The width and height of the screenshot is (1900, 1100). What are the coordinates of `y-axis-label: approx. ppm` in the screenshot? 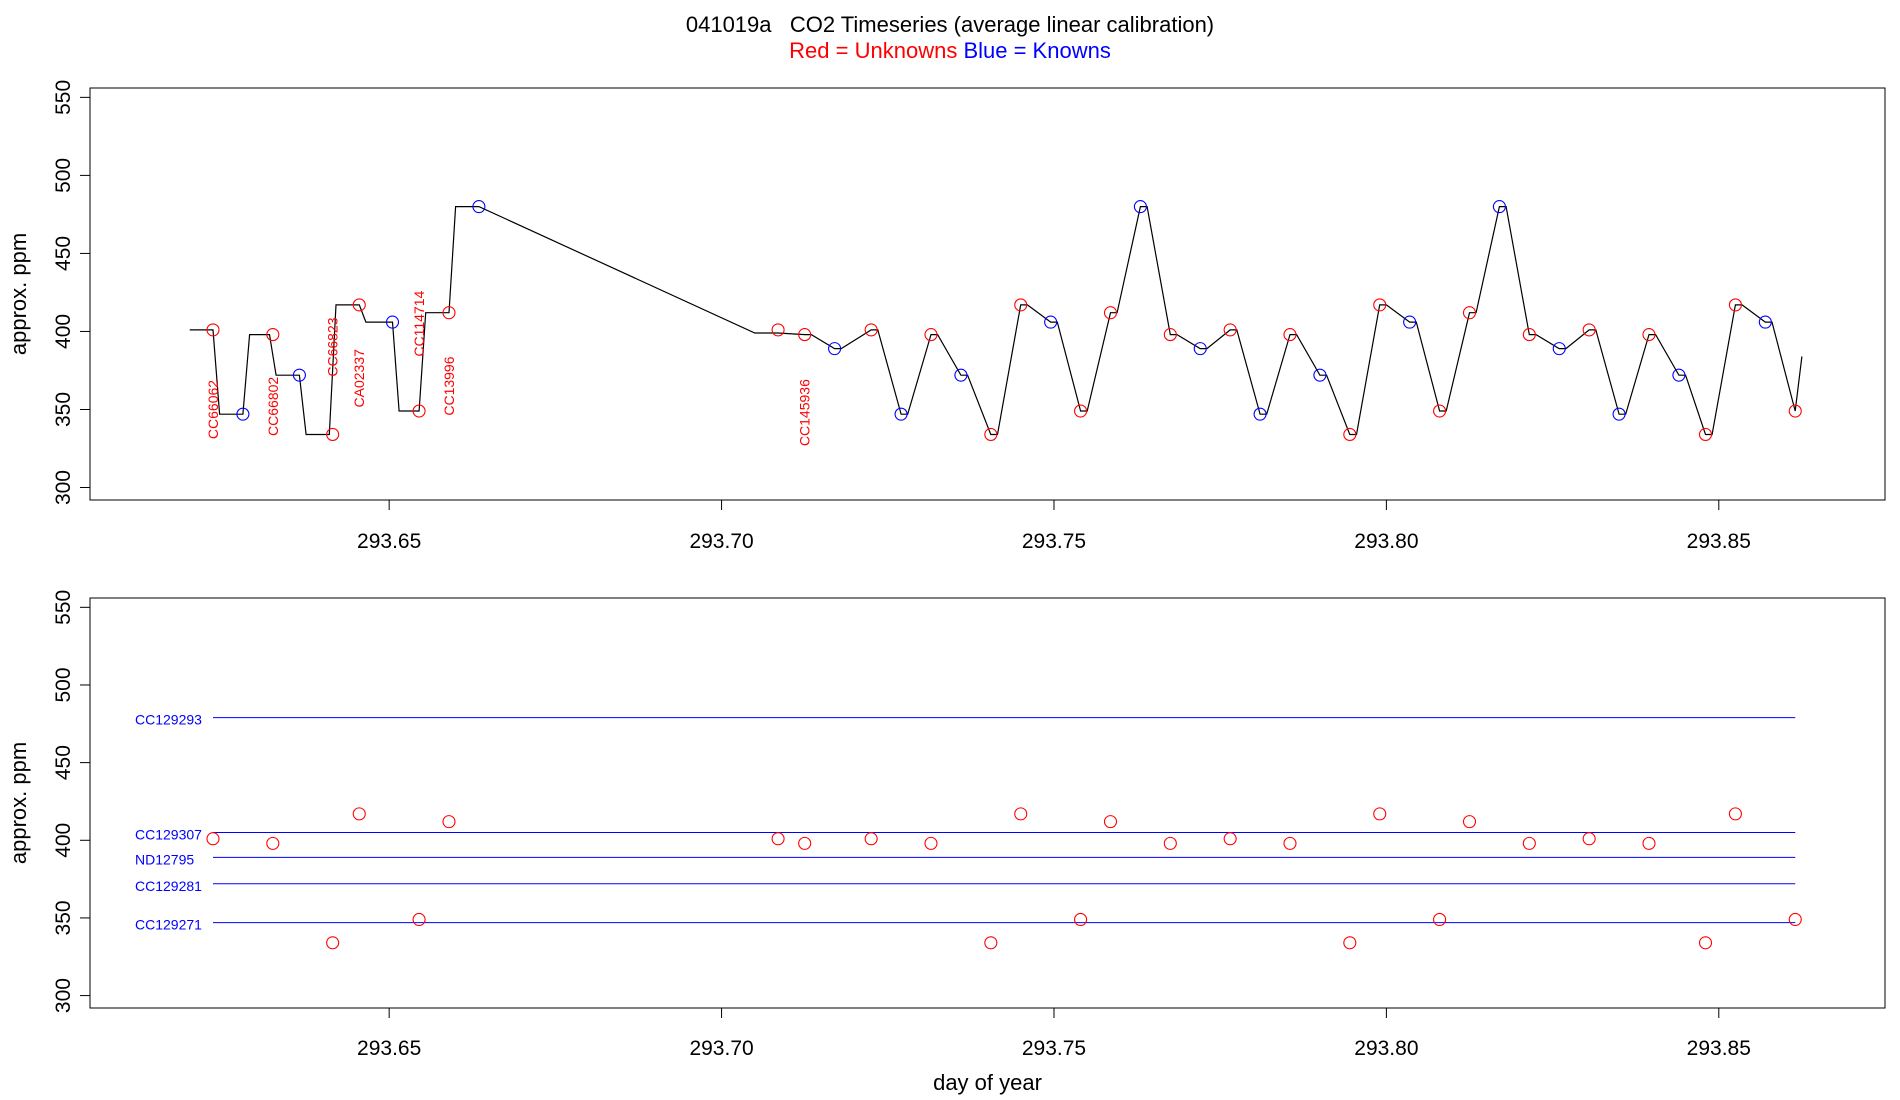 It's located at (18, 294).